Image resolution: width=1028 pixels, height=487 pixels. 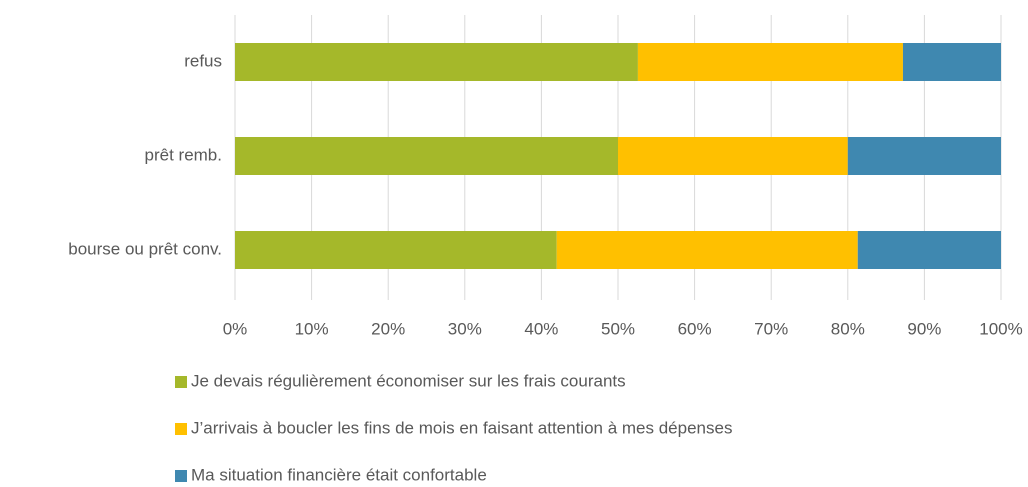 I want to click on x-tick-label: 30%, so click(x=465, y=328).